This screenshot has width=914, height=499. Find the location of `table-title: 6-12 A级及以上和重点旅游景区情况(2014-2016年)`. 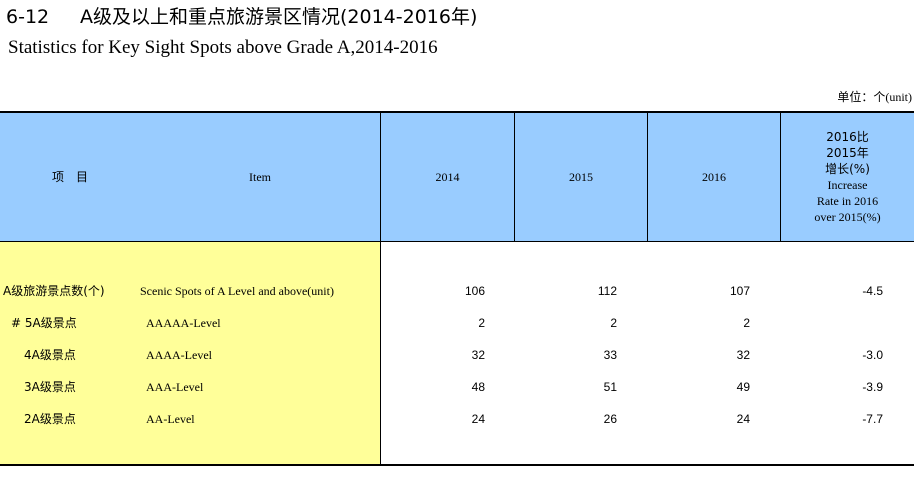

table-title: 6-12 A级及以上和重点旅游景区情况(2014-2016年) is located at coordinates (241, 17).